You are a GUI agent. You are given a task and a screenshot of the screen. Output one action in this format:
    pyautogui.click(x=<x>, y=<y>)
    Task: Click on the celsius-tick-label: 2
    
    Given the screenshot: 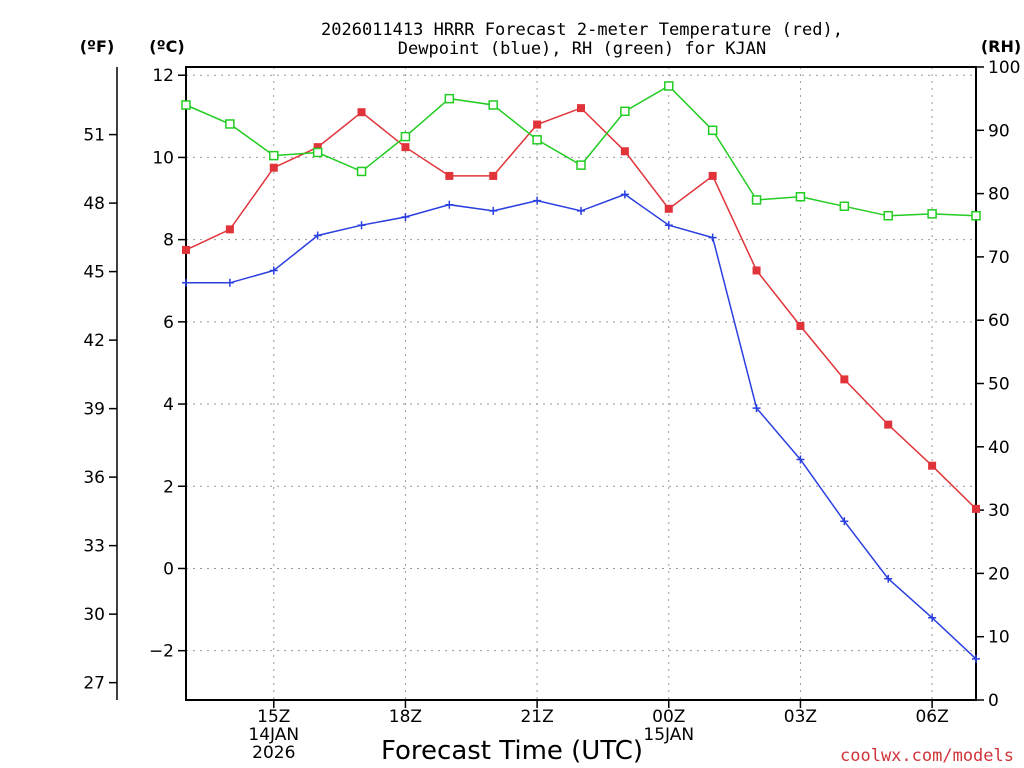 What is the action you would take?
    pyautogui.click(x=168, y=487)
    